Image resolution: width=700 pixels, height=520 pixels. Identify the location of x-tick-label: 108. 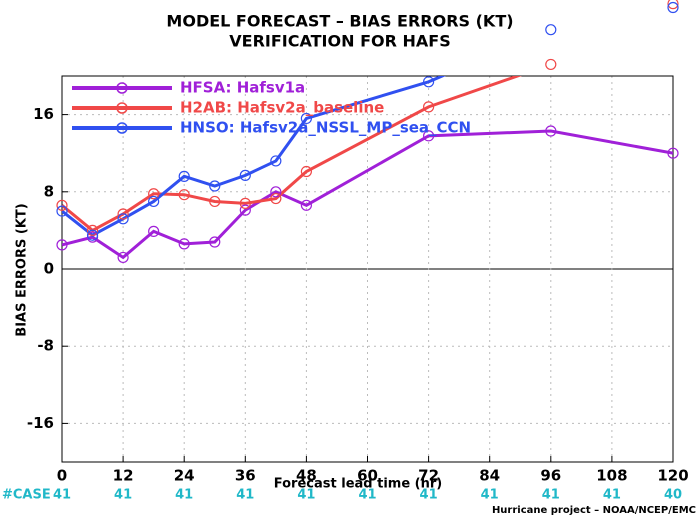
(611, 476).